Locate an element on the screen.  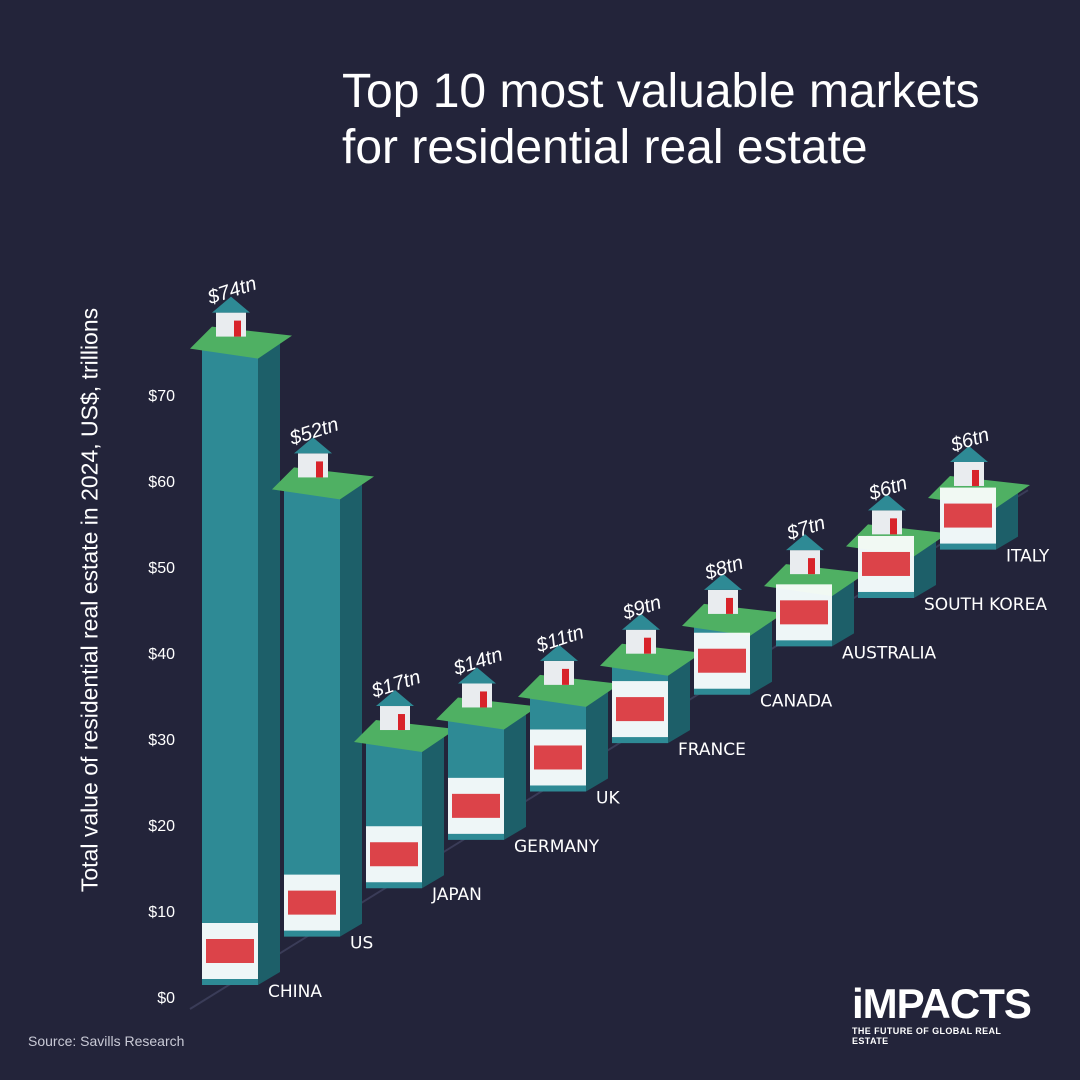
y-tick-label: $20 is located at coordinates (161, 826).